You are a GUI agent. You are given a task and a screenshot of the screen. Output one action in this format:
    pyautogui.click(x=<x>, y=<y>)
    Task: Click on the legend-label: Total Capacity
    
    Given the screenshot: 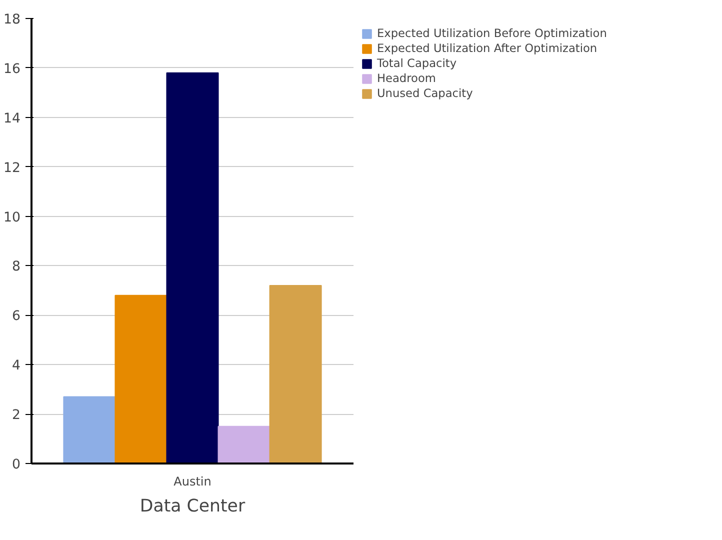 What is the action you would take?
    pyautogui.click(x=417, y=63)
    